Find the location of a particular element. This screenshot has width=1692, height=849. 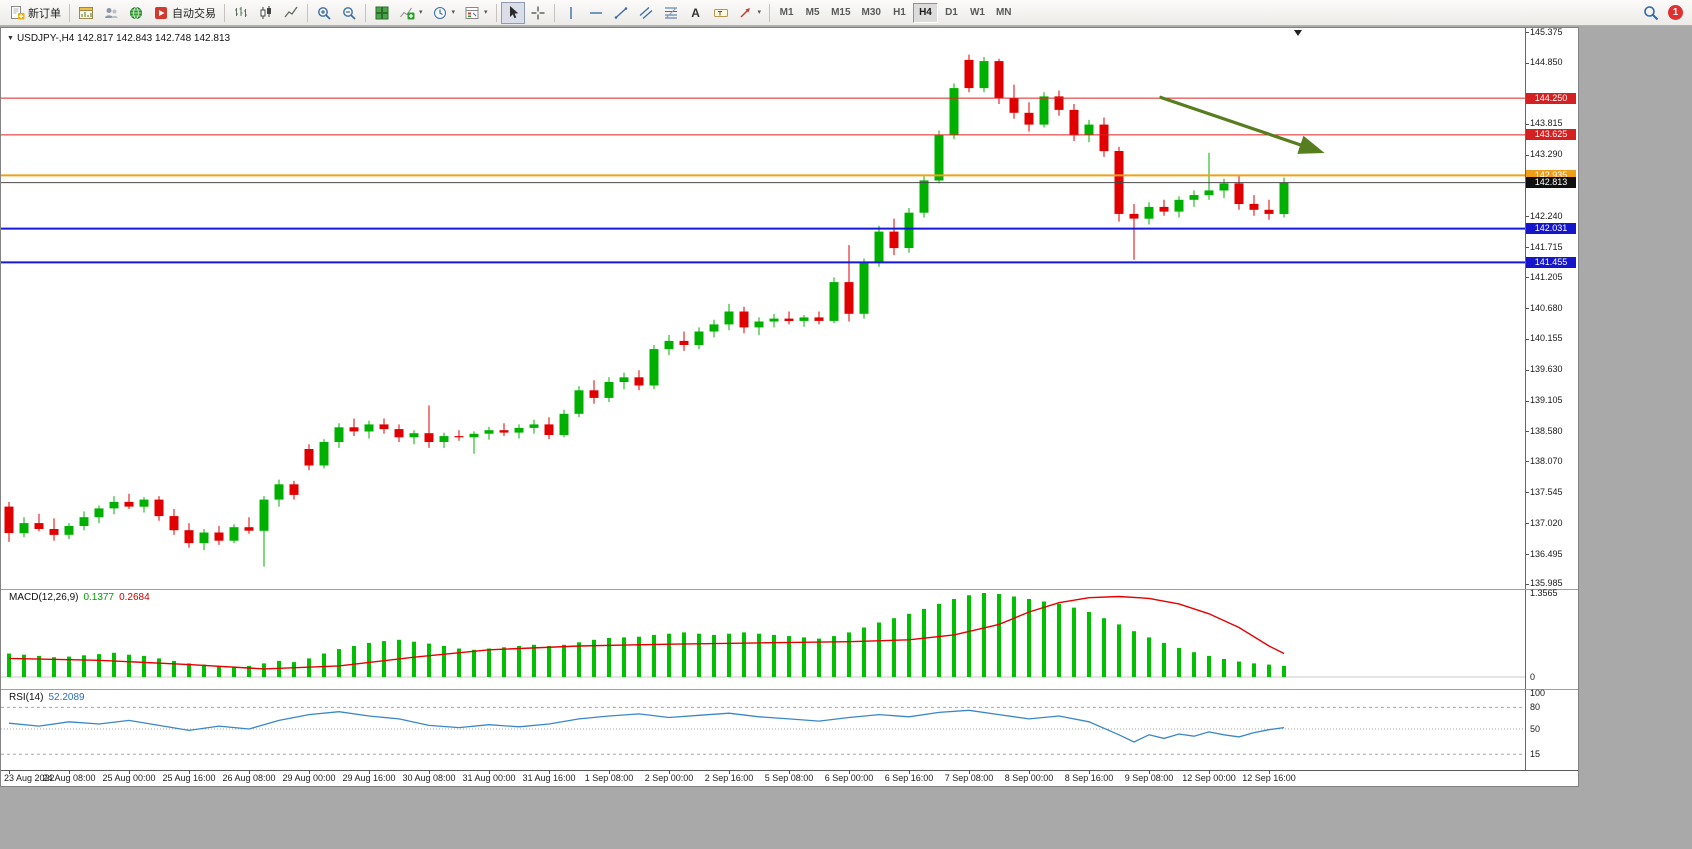

macd-panel-canvas is located at coordinates (763, 639).